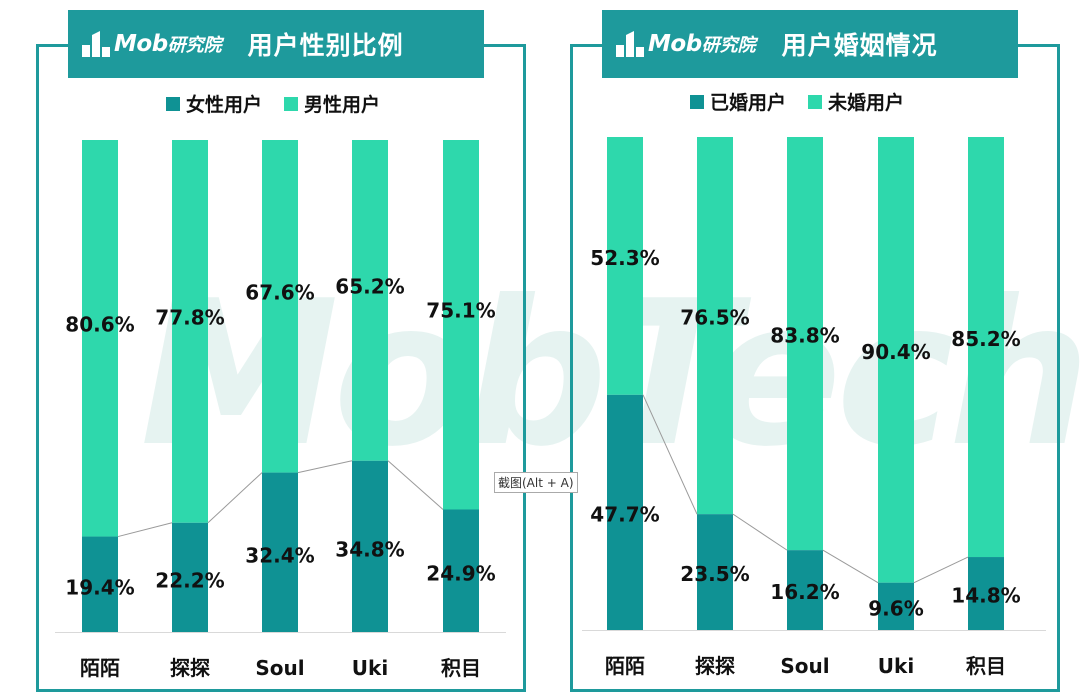 Image resolution: width=1080 pixels, height=696 pixels. What do you see at coordinates (624, 258) in the screenshot?
I see `data-label-upper: 52.3%` at bounding box center [624, 258].